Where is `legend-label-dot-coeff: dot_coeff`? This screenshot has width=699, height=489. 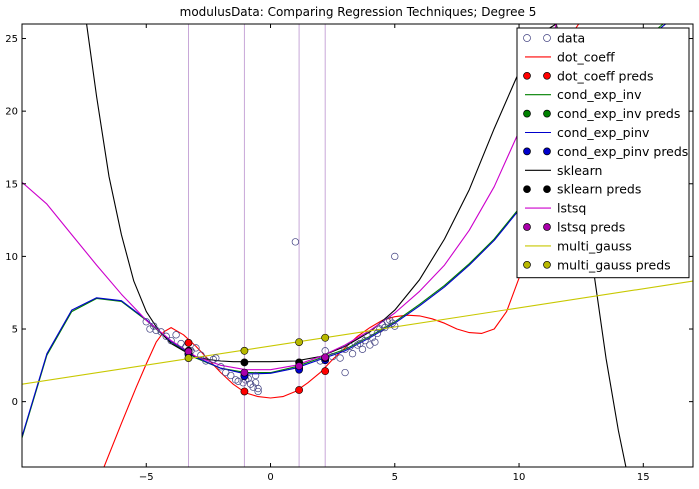 legend-label-dot-coeff: dot_coeff is located at coordinates (586, 56).